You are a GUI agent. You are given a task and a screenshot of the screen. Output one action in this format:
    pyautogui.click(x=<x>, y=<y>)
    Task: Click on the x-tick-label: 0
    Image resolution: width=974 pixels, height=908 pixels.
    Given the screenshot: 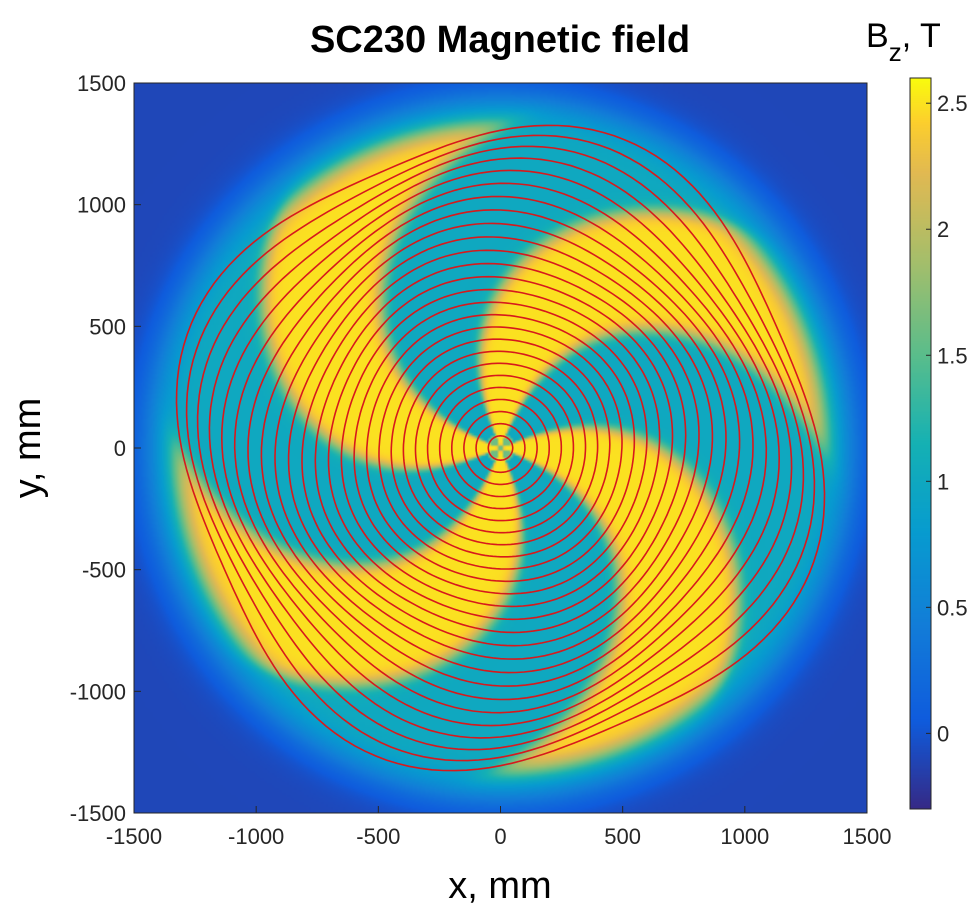 What is the action you would take?
    pyautogui.click(x=500, y=836)
    